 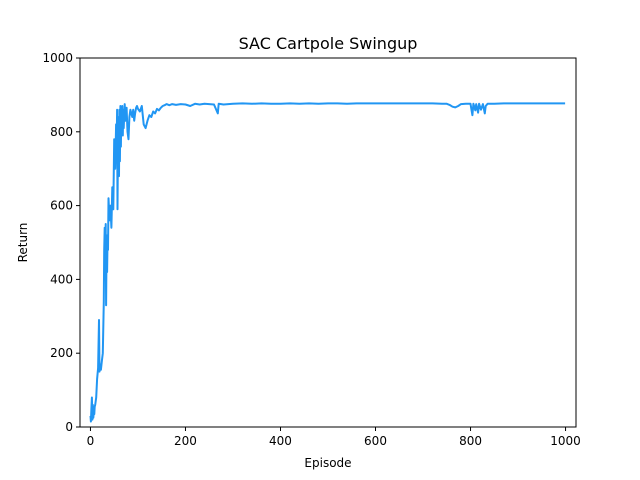 I want to click on x-tick-label: 600, so click(x=375, y=441).